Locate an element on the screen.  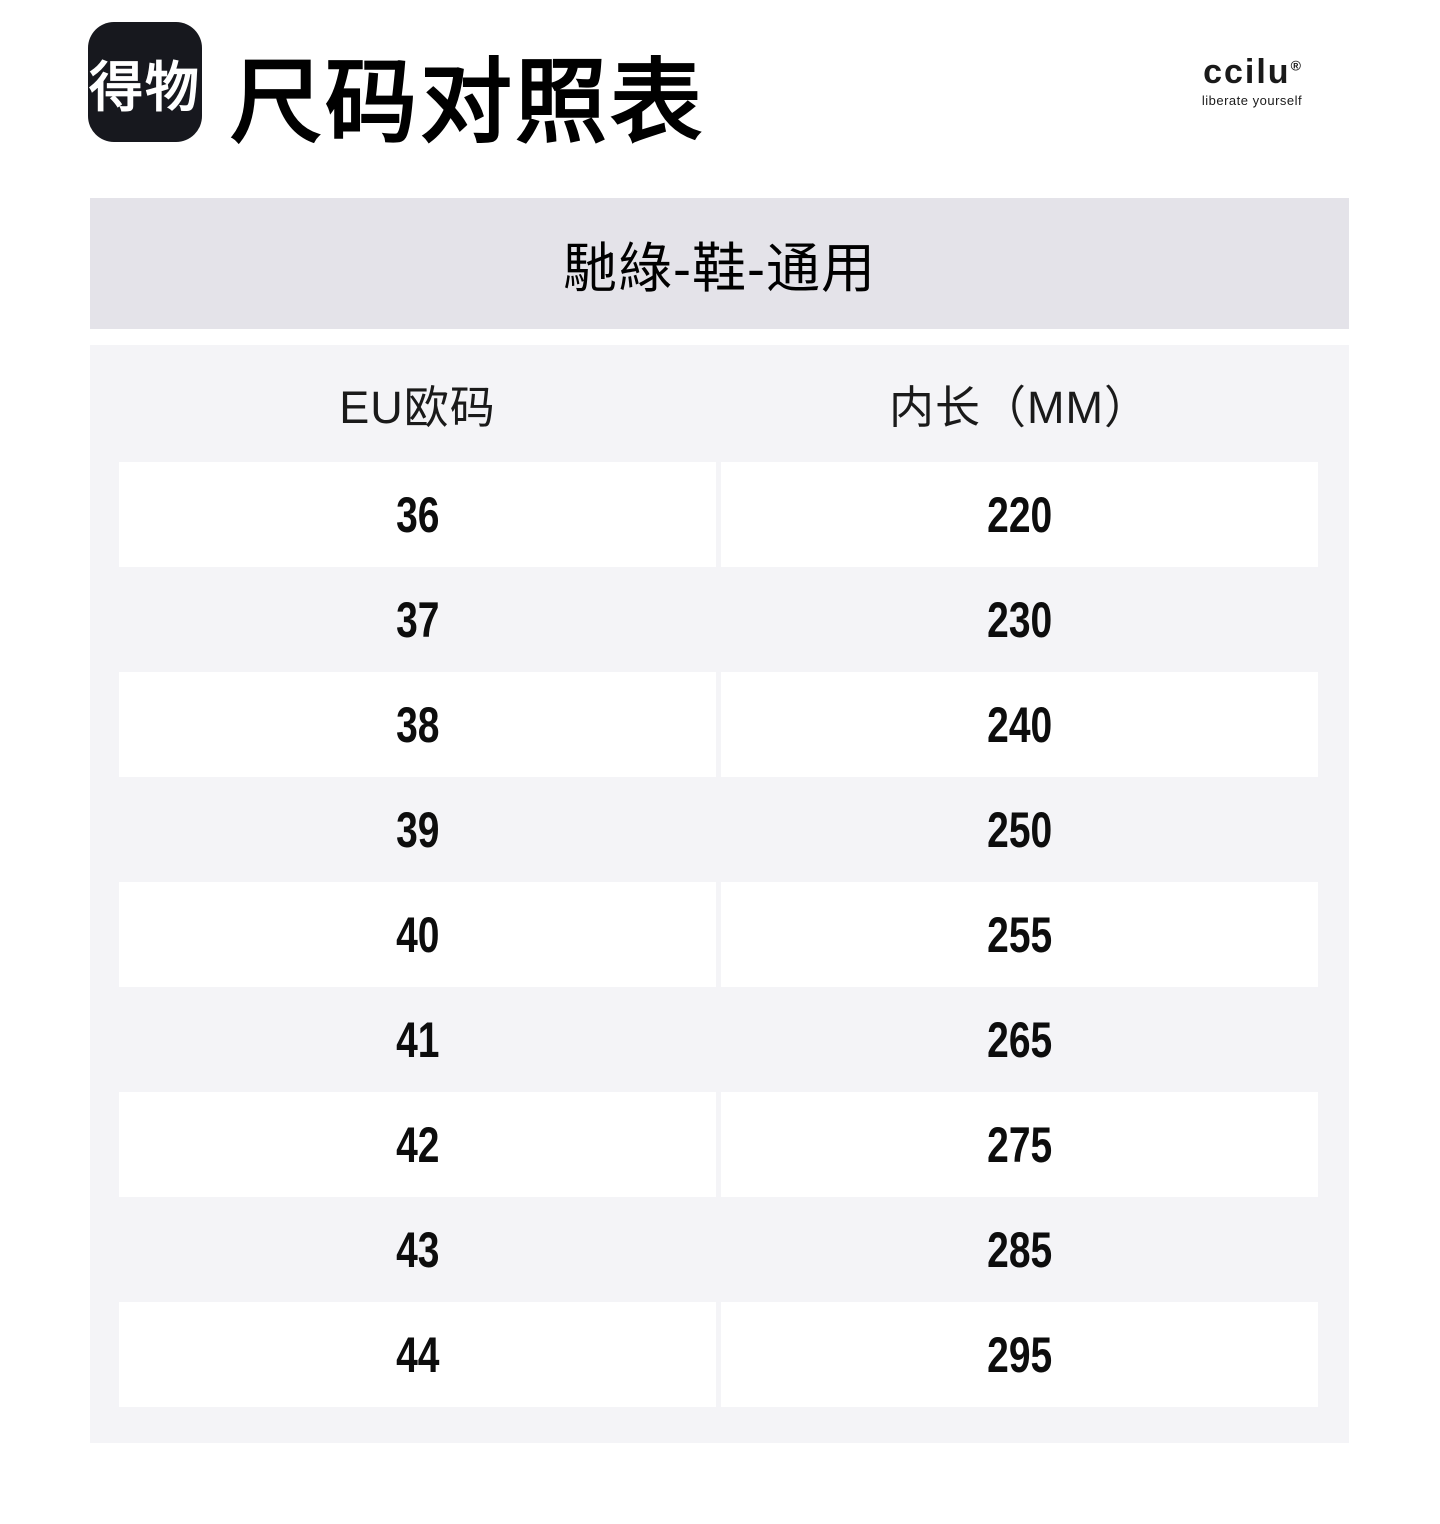
inner-length-cell: 275 is located at coordinates (1019, 1144).